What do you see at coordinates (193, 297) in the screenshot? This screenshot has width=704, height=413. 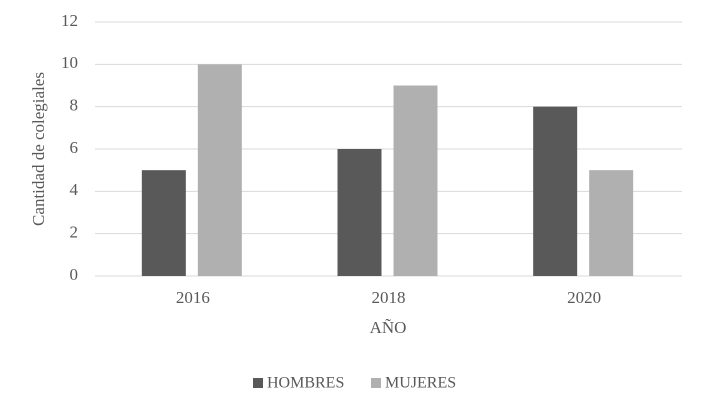 I see `x-tick-label: 2016` at bounding box center [193, 297].